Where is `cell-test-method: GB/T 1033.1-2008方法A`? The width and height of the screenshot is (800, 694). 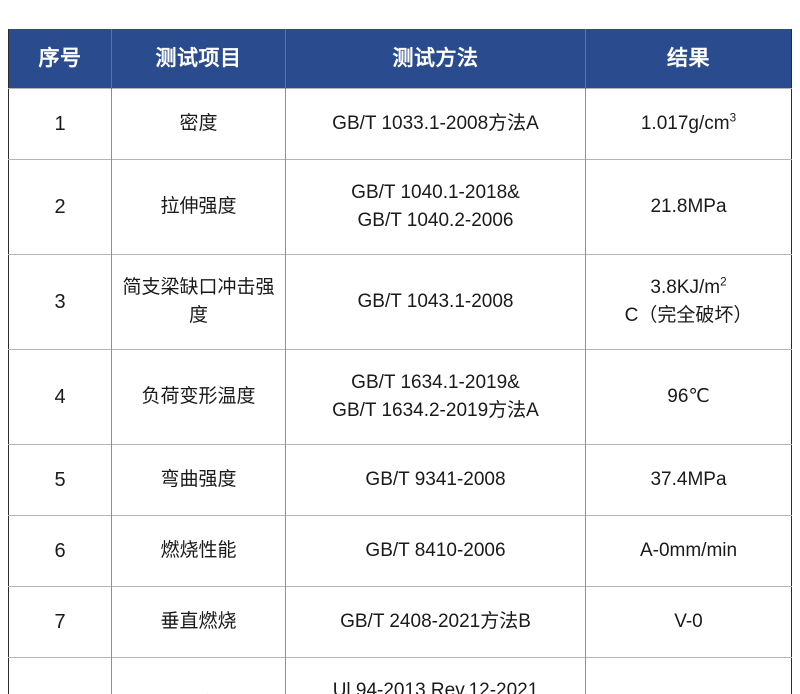
cell-test-method: GB/T 1033.1-2008方法A is located at coordinates (435, 124).